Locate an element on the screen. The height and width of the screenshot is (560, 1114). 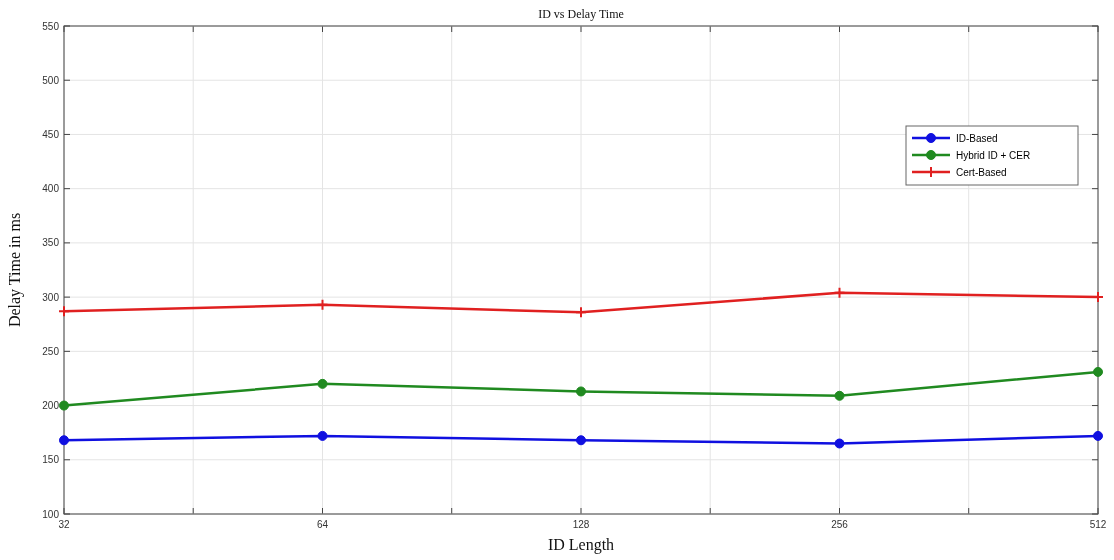
y-tick-label: 250 is located at coordinates (51, 351).